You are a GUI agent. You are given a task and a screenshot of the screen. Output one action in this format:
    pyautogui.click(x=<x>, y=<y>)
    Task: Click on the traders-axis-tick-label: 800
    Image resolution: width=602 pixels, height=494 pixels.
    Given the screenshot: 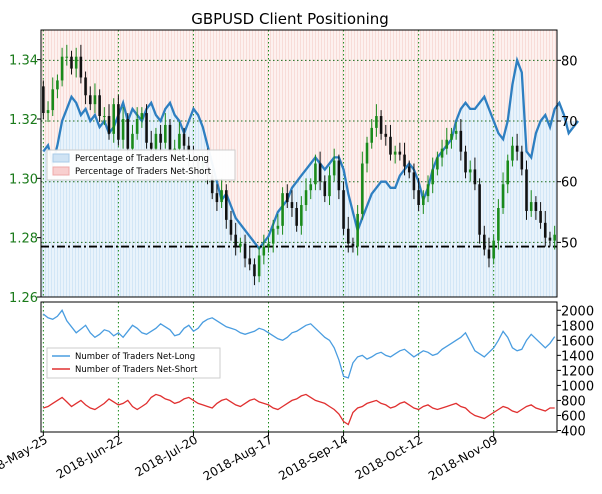 What is the action you would take?
    pyautogui.click(x=573, y=401)
    